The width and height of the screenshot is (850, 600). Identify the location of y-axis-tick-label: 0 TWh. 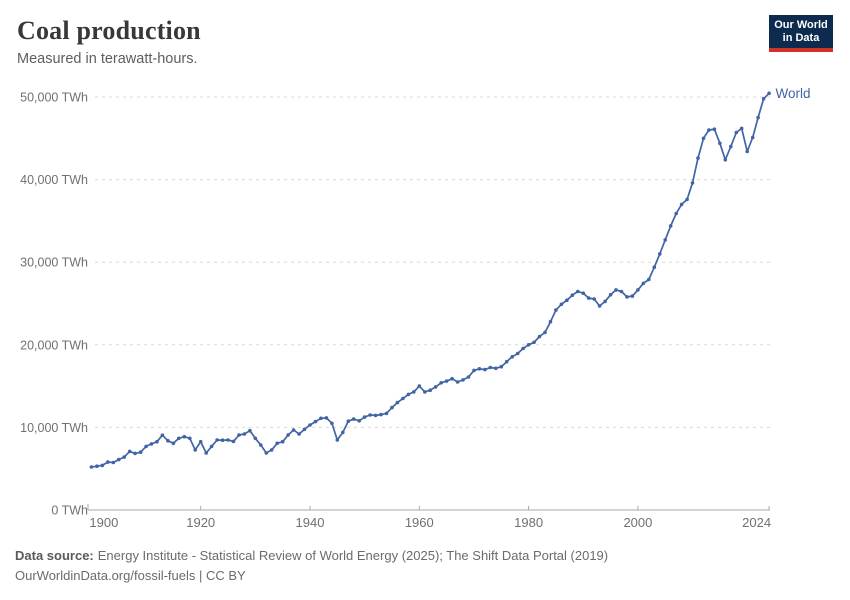
(69, 511).